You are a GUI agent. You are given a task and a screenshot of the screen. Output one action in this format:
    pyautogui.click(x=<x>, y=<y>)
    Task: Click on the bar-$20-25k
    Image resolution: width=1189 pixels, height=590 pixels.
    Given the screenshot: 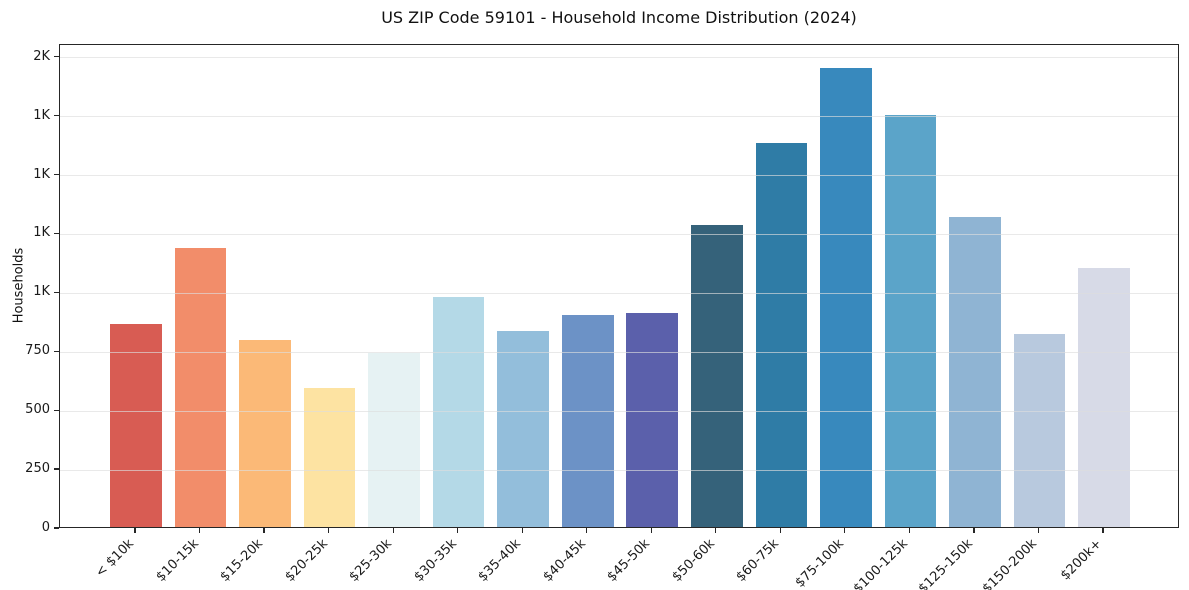 What is the action you would take?
    pyautogui.click(x=329, y=457)
    